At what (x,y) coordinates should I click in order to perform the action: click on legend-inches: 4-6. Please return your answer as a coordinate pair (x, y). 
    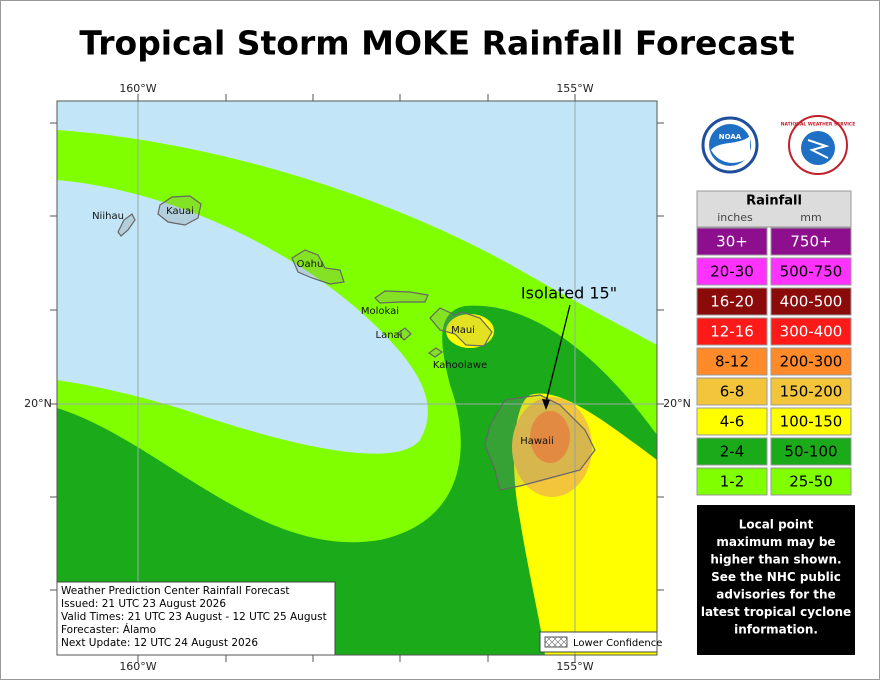
    Looking at the image, I should click on (732, 422).